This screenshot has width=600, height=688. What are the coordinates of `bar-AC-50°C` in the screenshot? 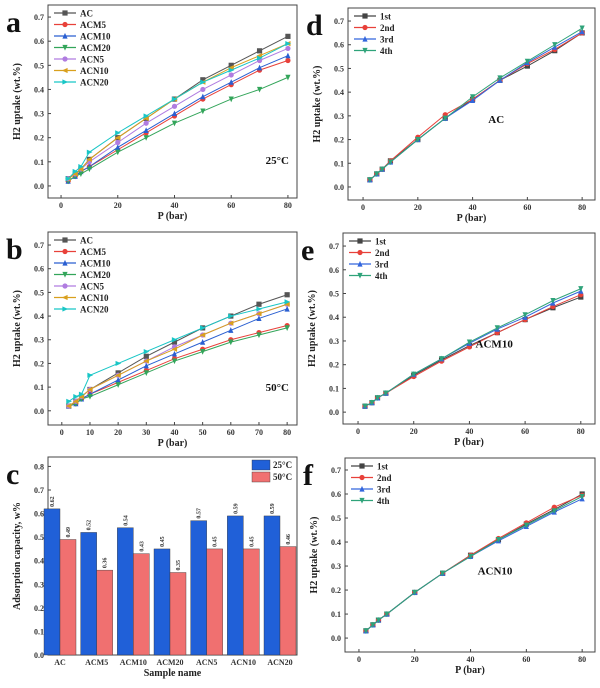 It's located at (68, 597).